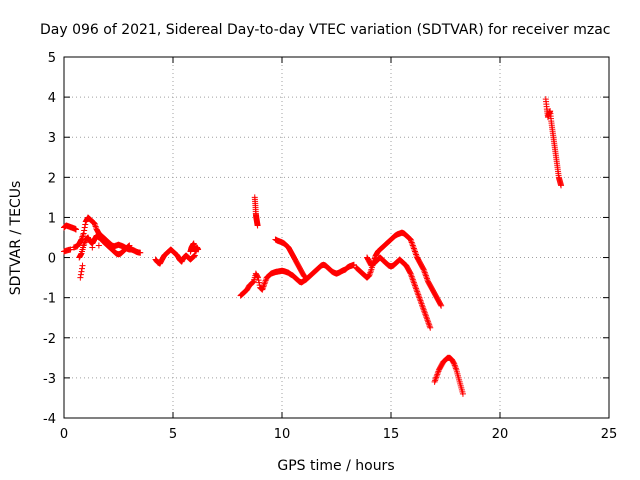 This screenshot has height=480, width=640. What do you see at coordinates (52, 98) in the screenshot?
I see `y-tick-label: 4` at bounding box center [52, 98].